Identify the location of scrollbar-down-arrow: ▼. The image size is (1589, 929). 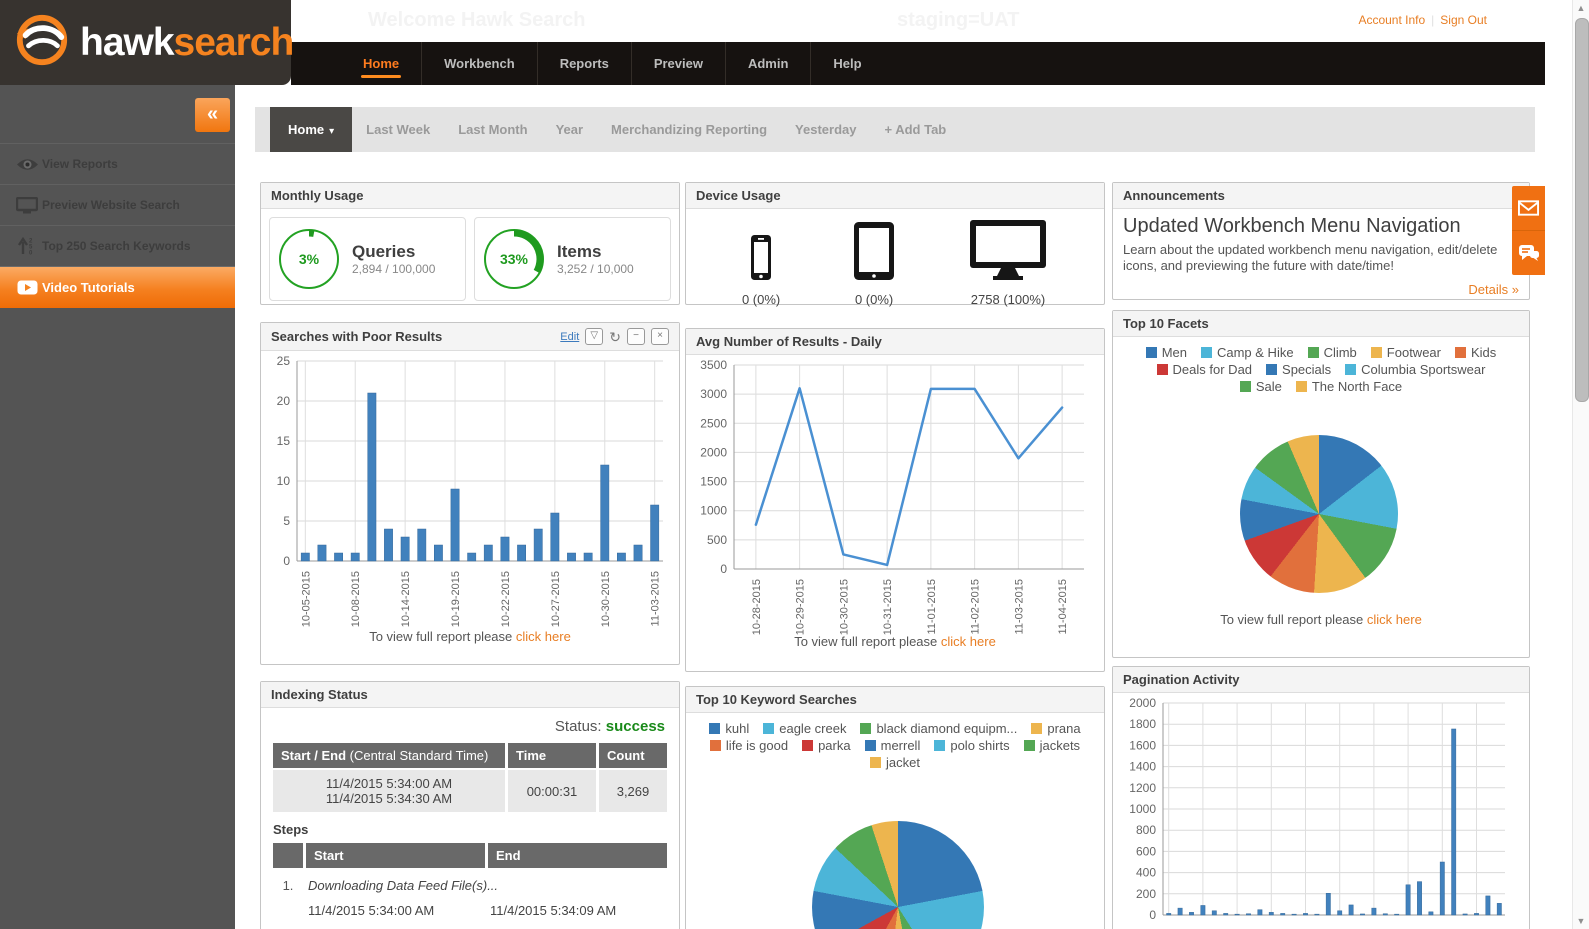
(1581, 921).